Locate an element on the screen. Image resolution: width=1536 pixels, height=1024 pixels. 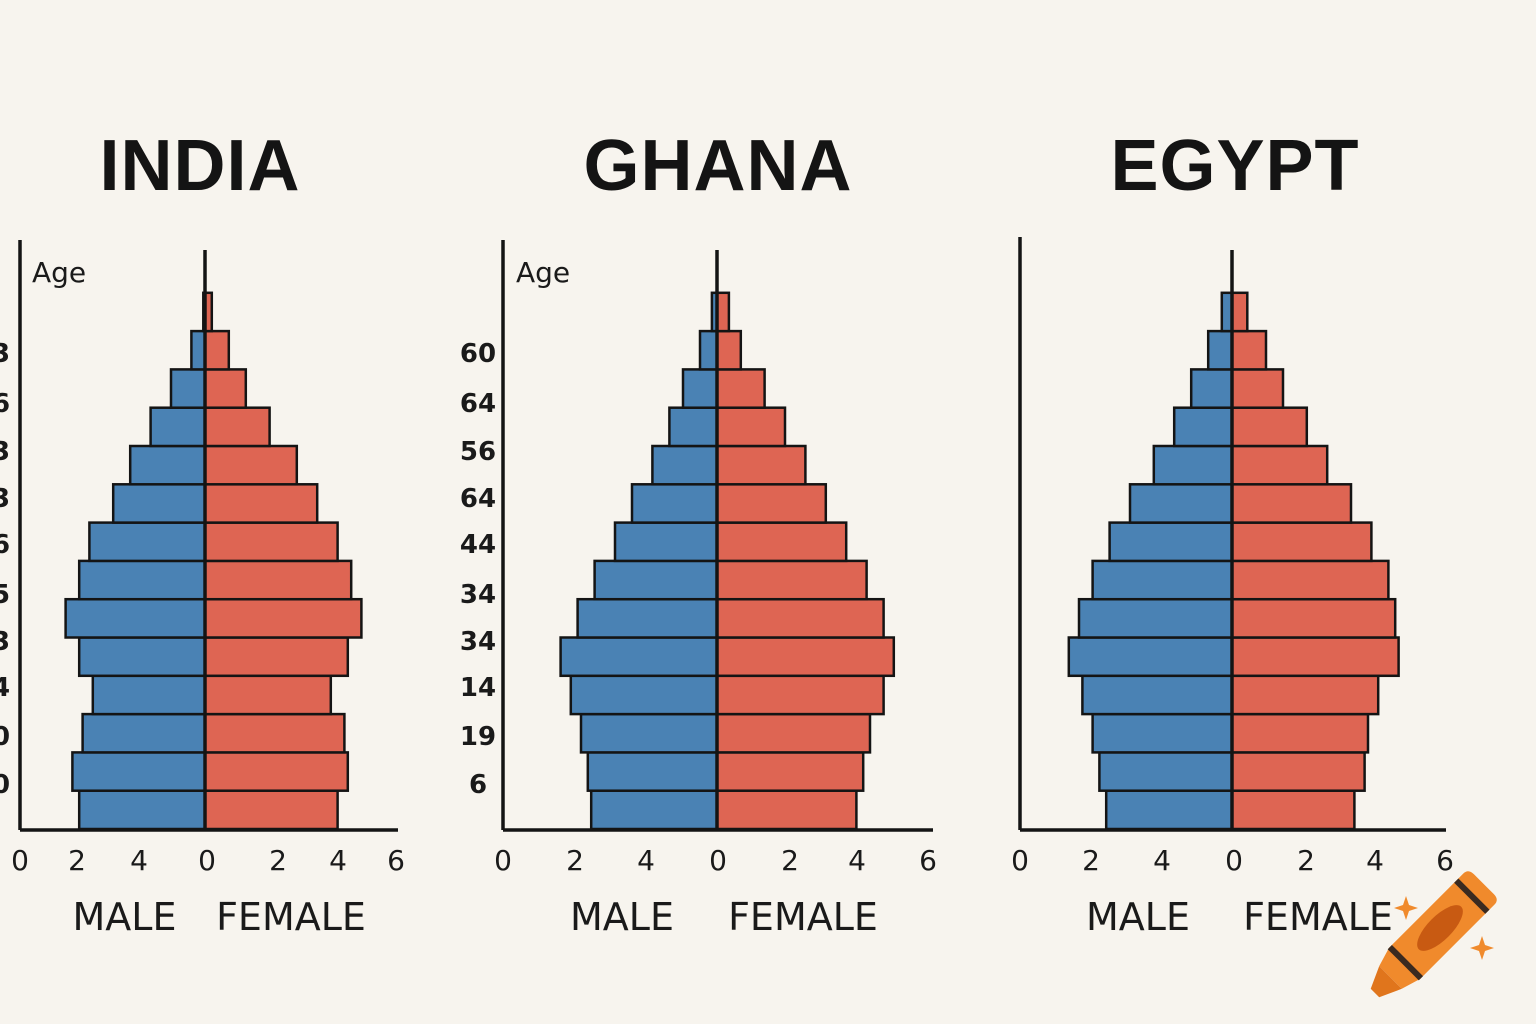
y-axis-title: Age is located at coordinates (59, 272).